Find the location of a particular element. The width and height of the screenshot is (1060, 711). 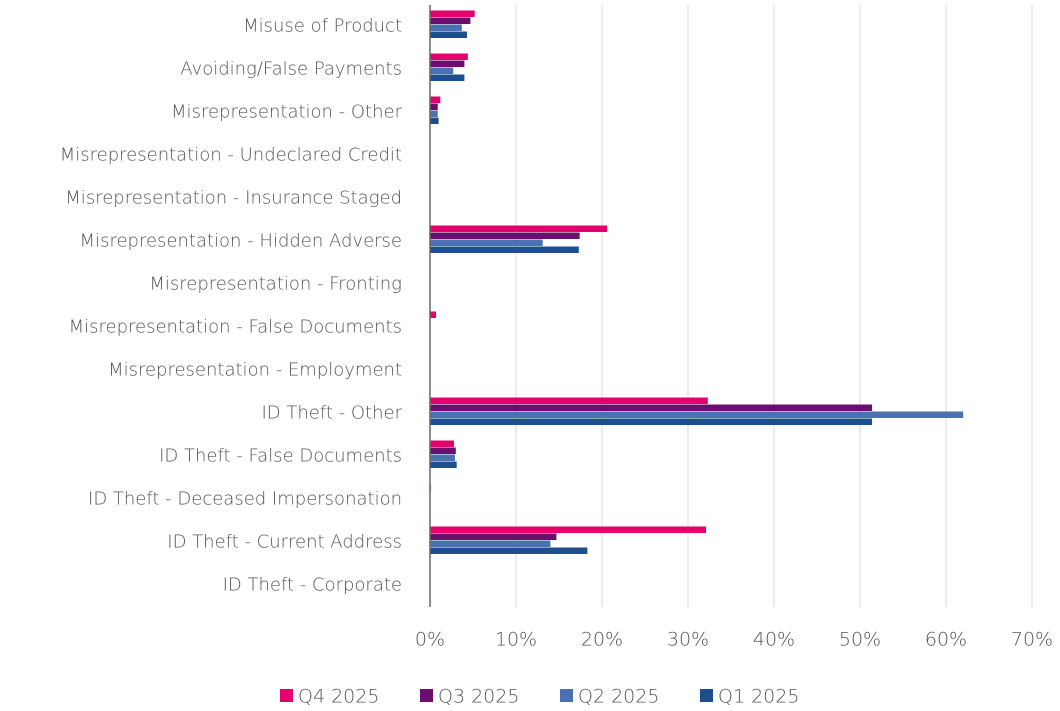

y-tick-label: Misrepresentation - Other is located at coordinates (287, 112).